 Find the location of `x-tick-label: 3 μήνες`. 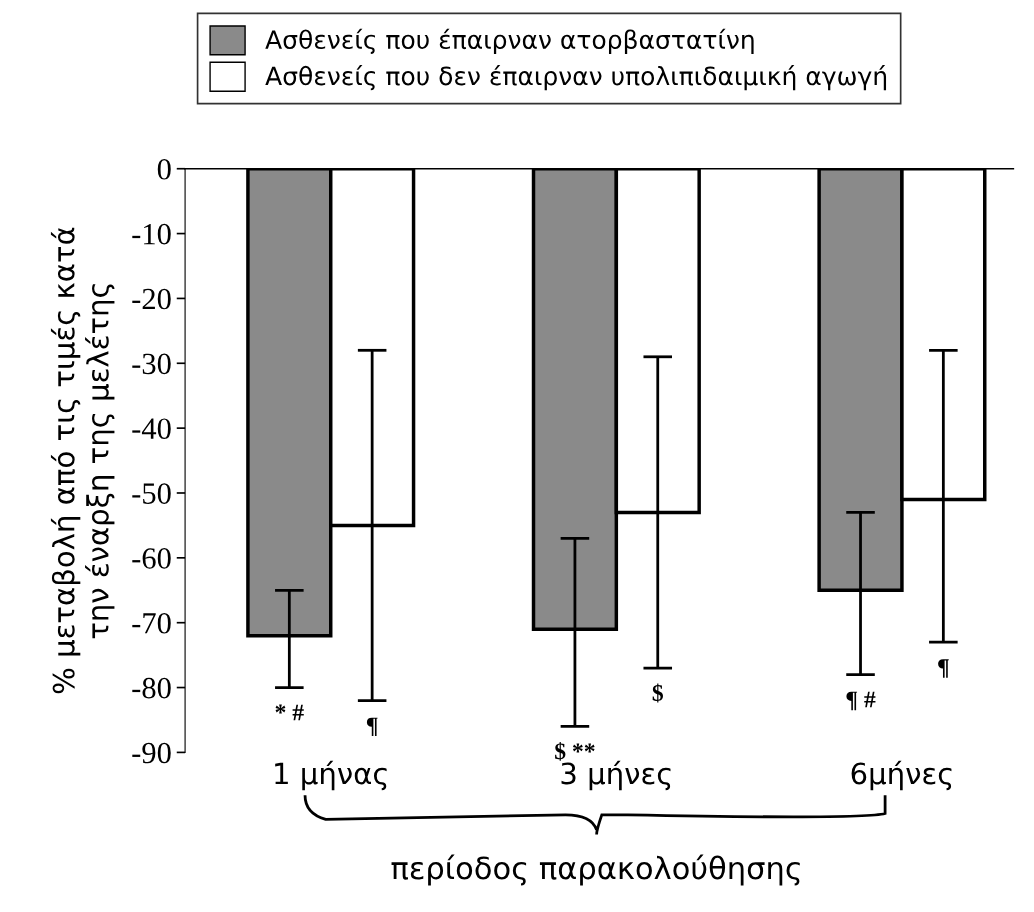

x-tick-label: 3 μήνες is located at coordinates (616, 775).